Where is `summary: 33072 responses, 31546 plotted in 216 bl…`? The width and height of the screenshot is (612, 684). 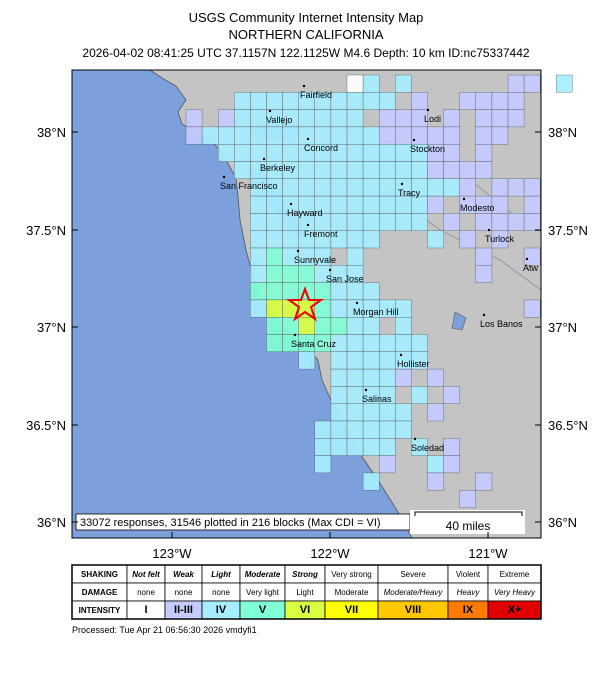
summary: 33072 responses, 31546 plotted in 216 bl… is located at coordinates (230, 523).